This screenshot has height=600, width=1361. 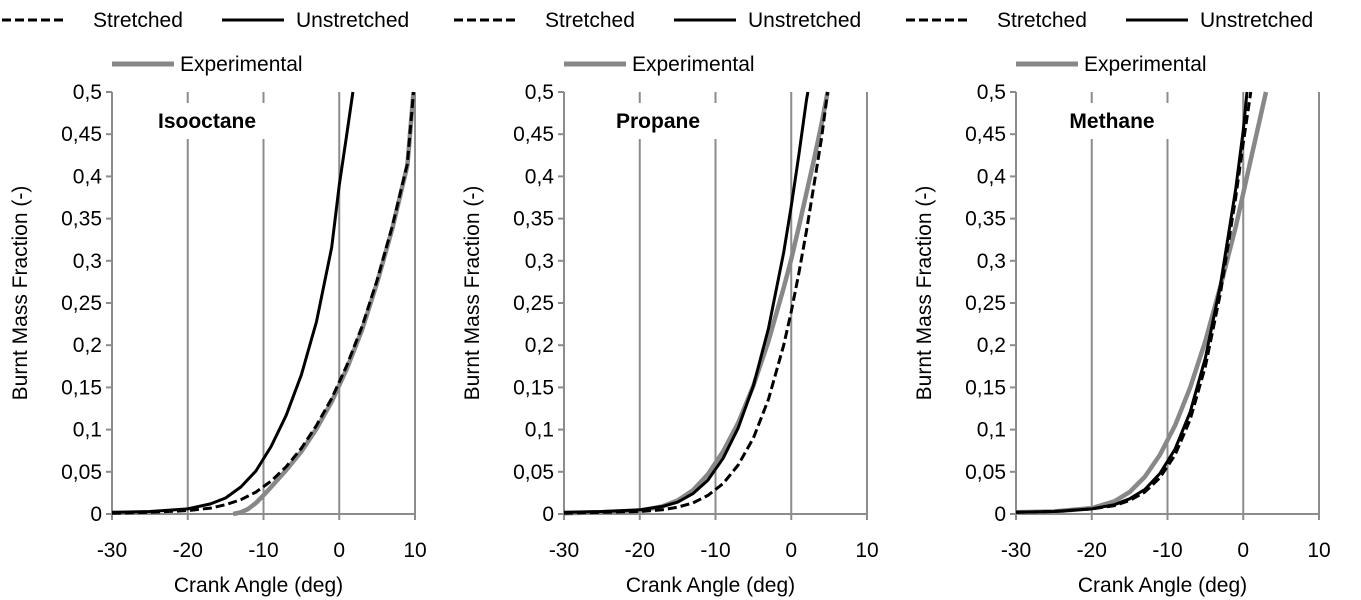 I want to click on panel-title: Propane, so click(x=658, y=121).